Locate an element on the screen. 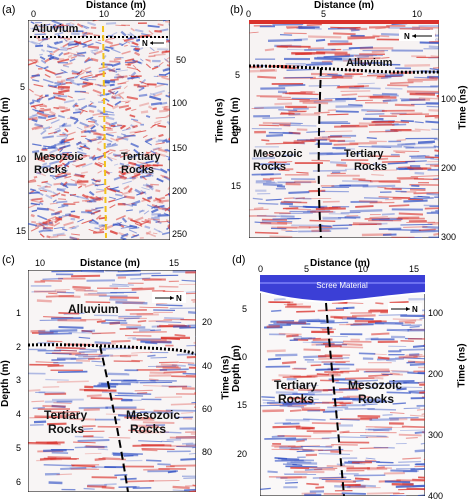  y-tick-left: 5 is located at coordinates (22, 87).